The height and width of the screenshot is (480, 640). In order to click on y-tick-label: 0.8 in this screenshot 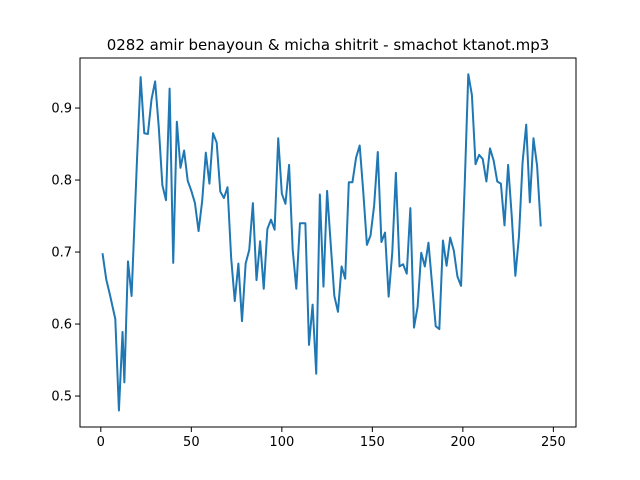, I will do `click(61, 181)`.